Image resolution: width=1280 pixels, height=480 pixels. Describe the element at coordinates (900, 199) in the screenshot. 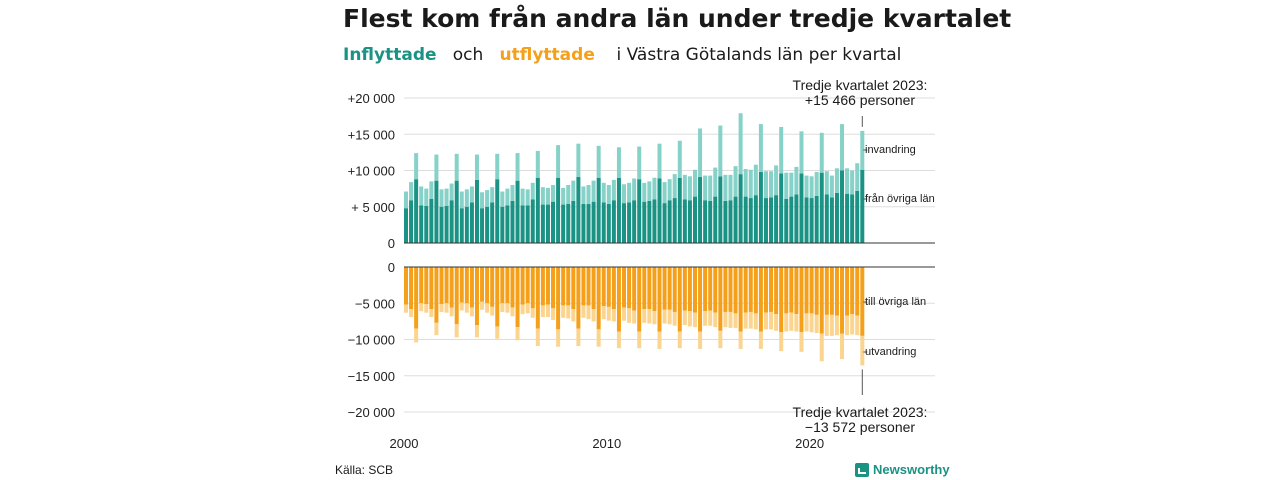

I see `label-fran-ovriga-lan: från övriga län` at that location.